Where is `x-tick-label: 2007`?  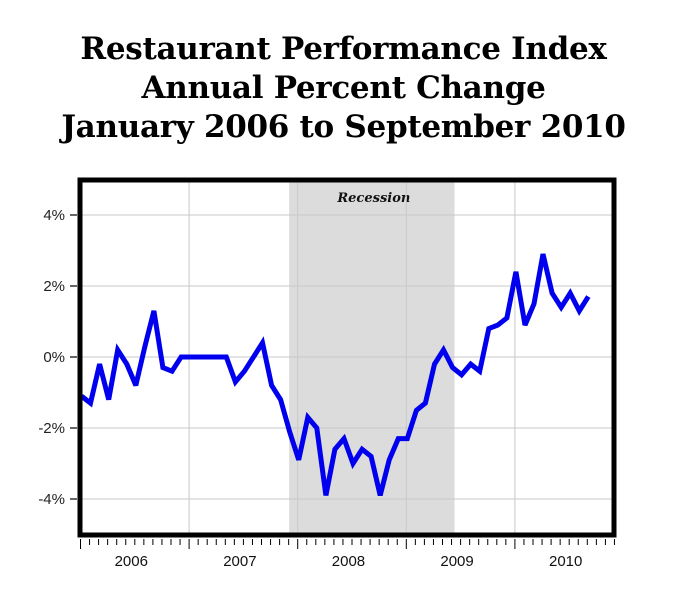
x-tick-label: 2007 is located at coordinates (239, 561).